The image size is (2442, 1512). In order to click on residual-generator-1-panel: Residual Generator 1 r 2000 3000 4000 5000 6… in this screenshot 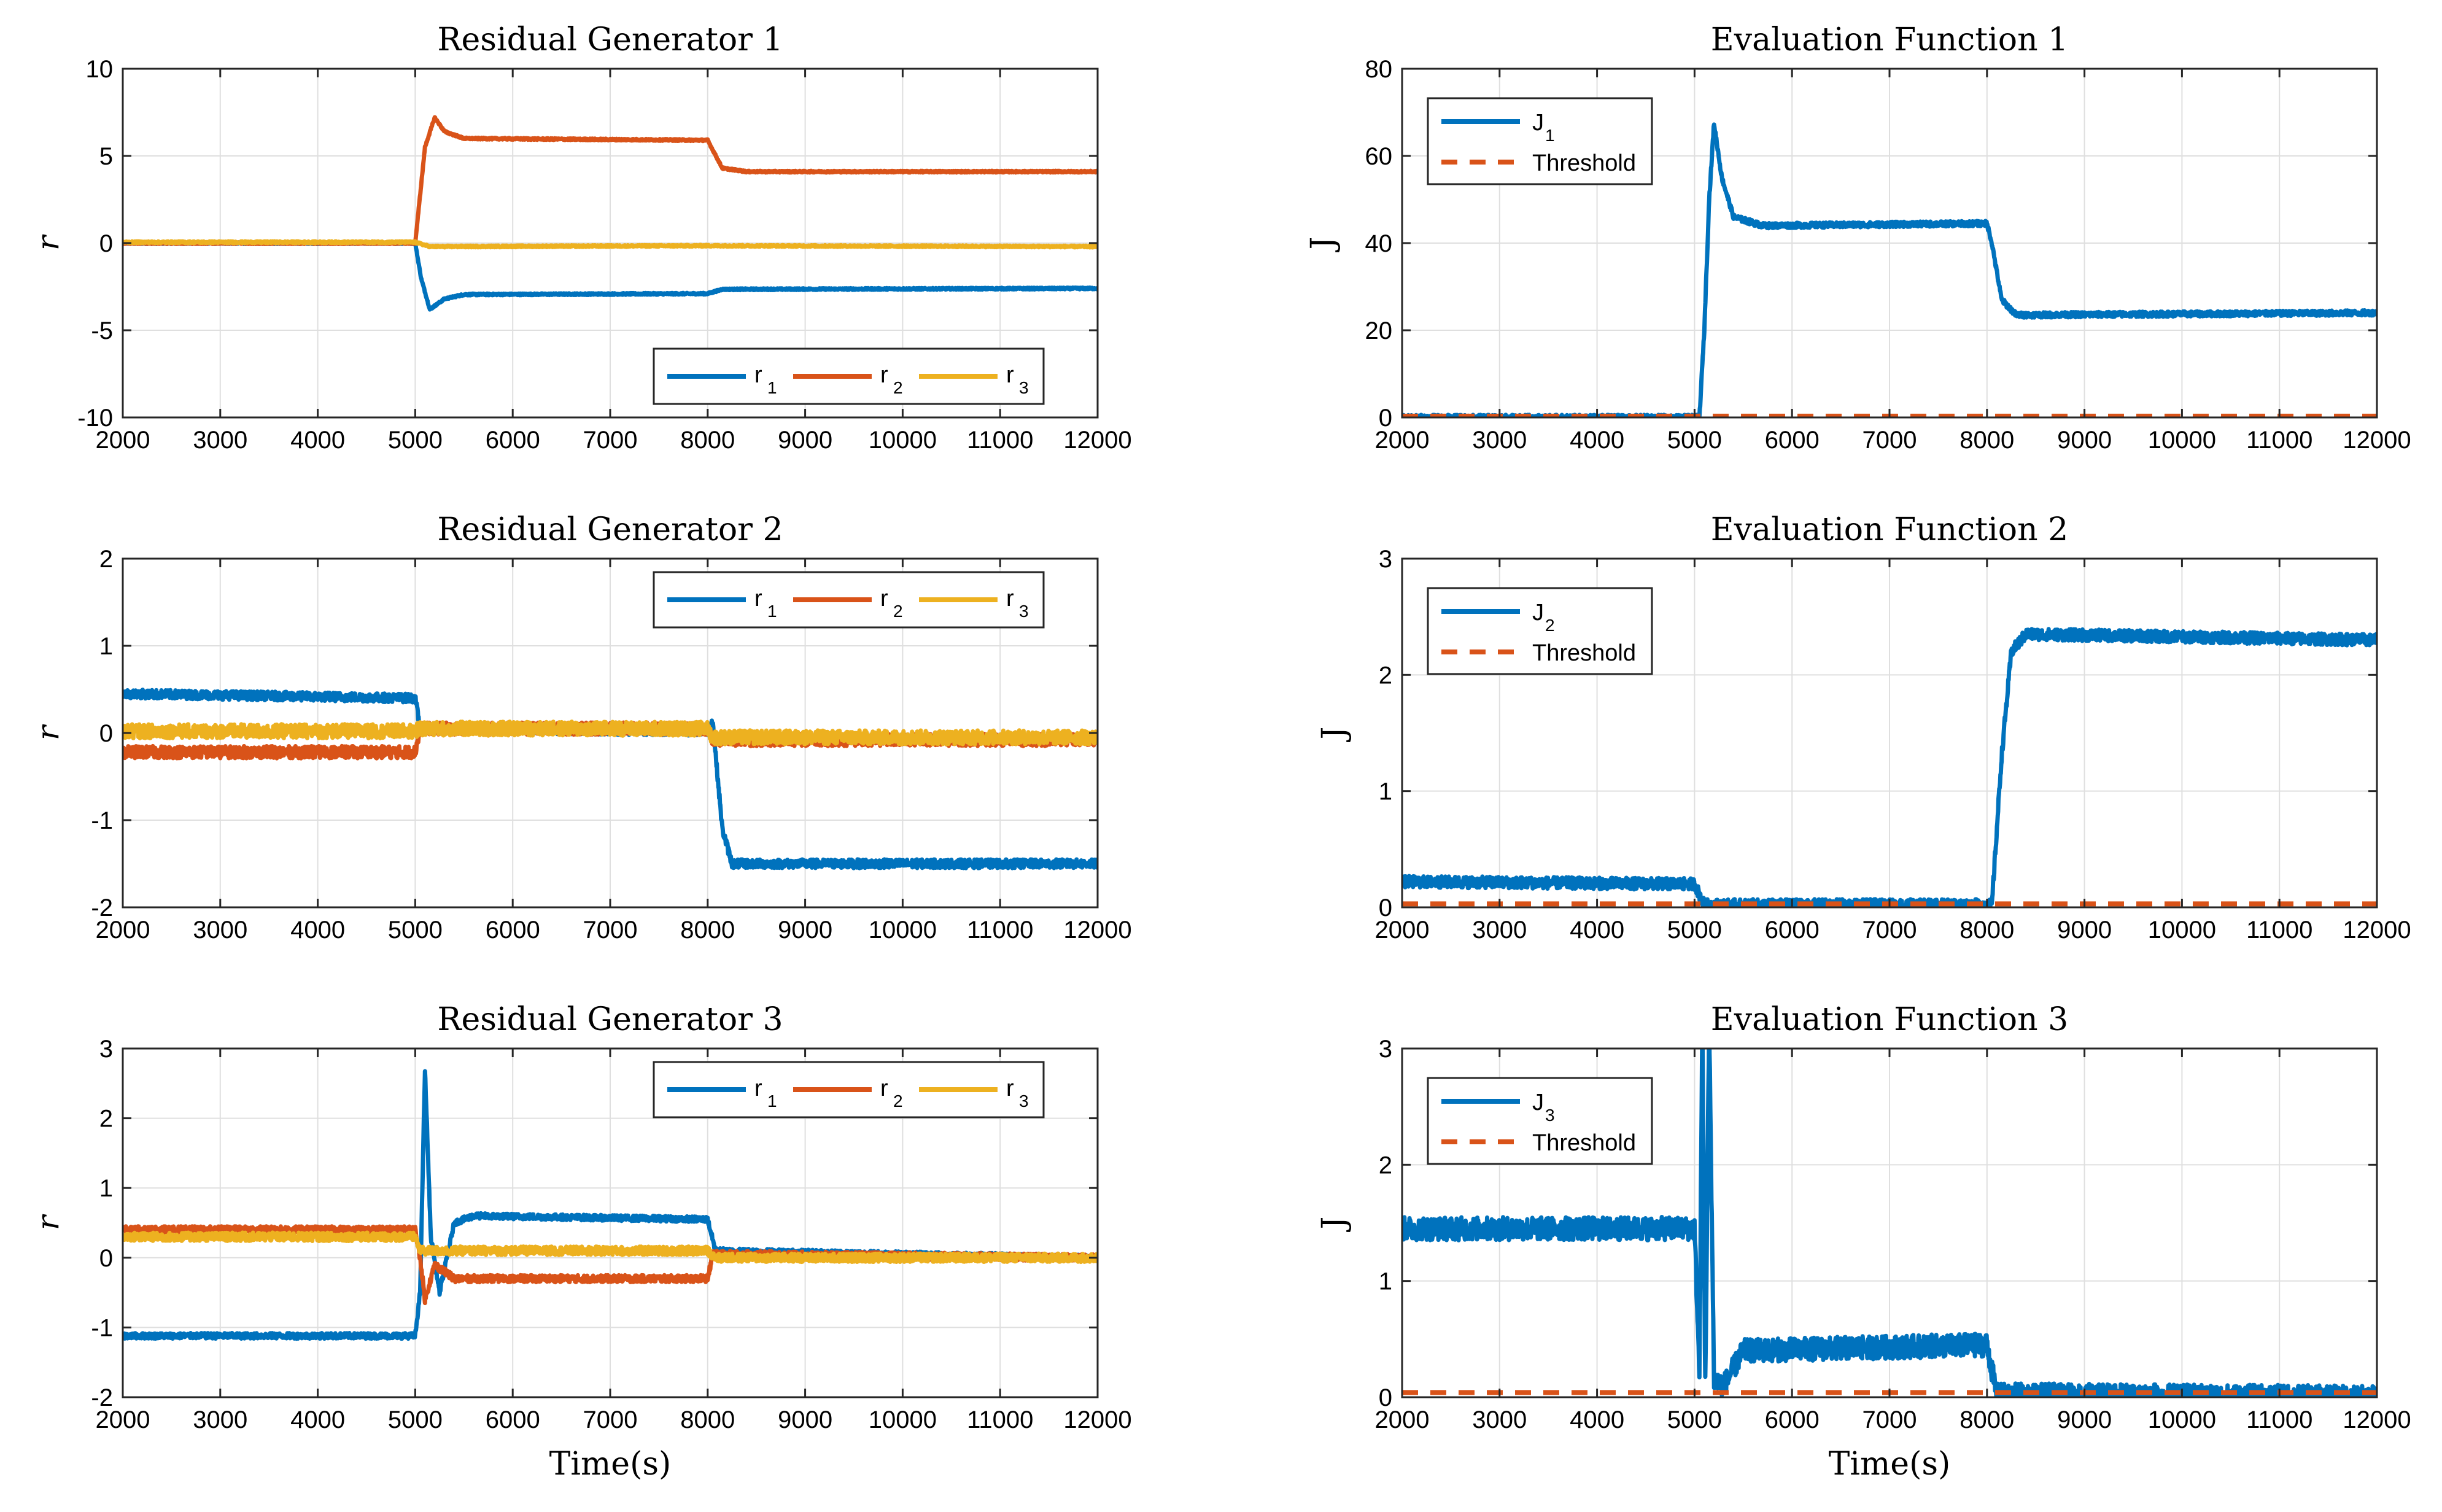, I will do `click(581, 237)`.